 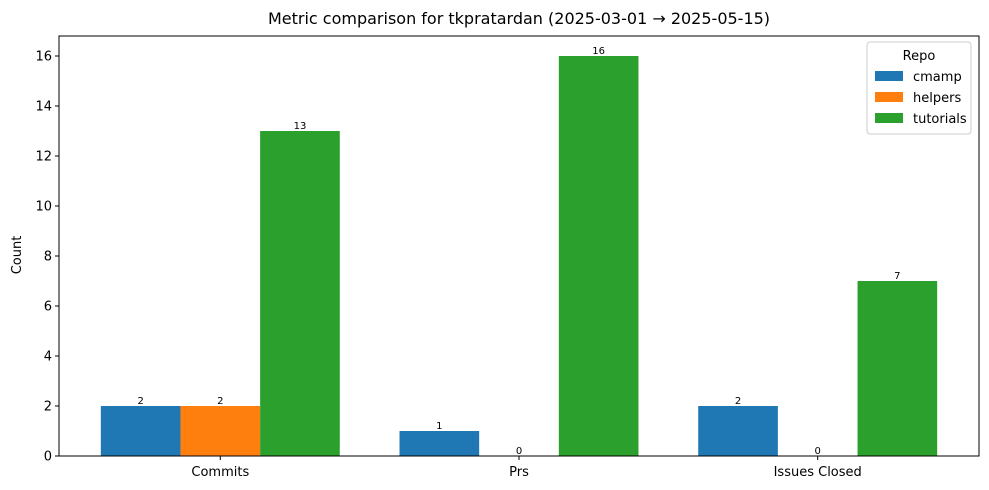 I want to click on bar-tutorials-issues-closed, so click(x=897, y=368).